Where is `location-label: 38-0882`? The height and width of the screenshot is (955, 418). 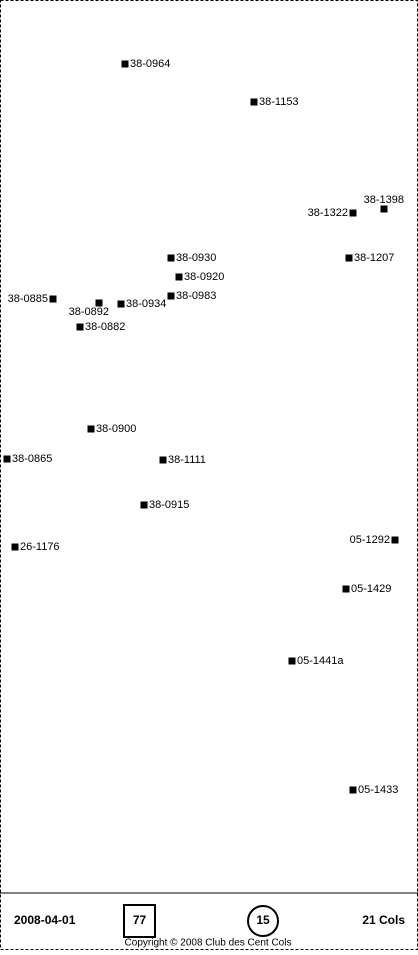 location-label: 38-0882 is located at coordinates (105, 327).